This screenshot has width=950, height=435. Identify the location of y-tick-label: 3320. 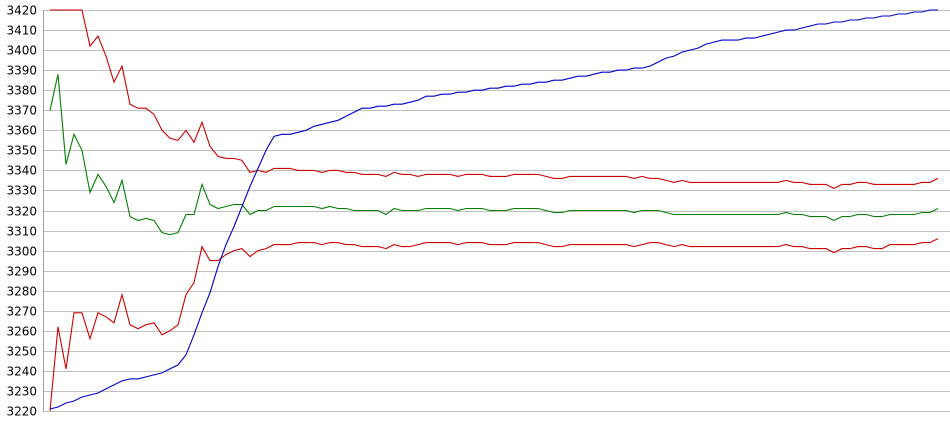
(21, 212).